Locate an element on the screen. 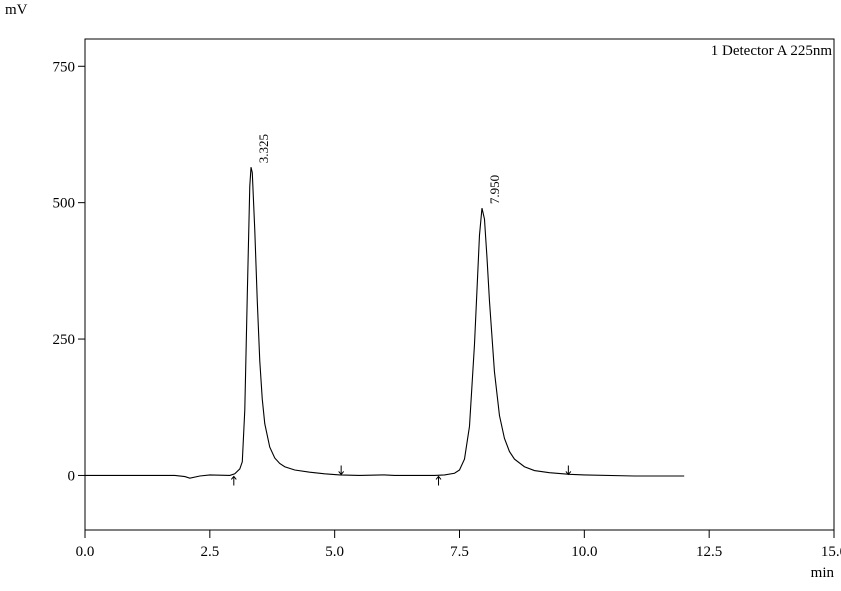 This screenshot has width=841, height=591. x-tick-label: 12.5 is located at coordinates (709, 552).